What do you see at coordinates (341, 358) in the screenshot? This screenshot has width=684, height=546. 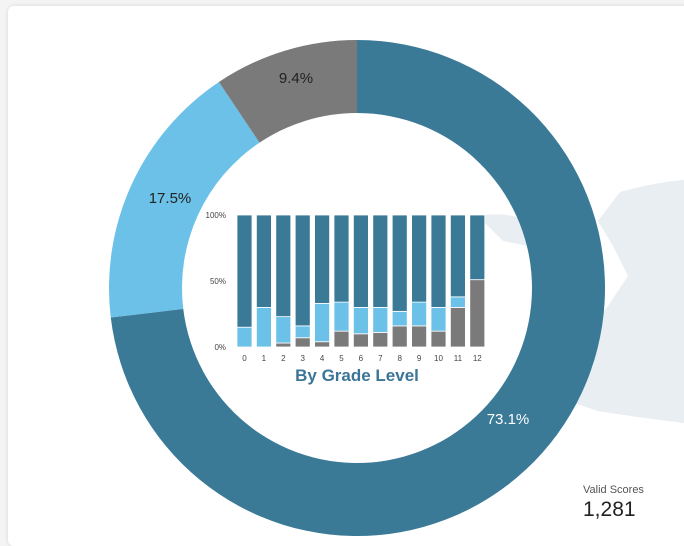 I see `x-tick-label: 5` at bounding box center [341, 358].